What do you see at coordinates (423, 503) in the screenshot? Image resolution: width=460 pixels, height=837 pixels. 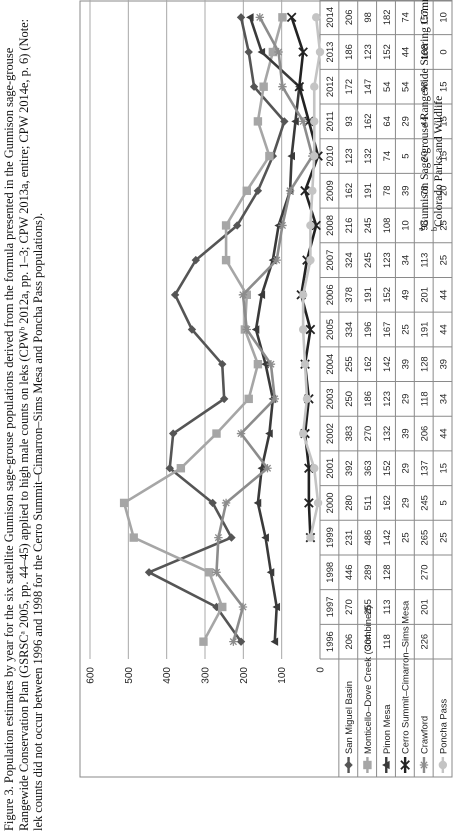 I see `data-label: 245` at bounding box center [423, 503].